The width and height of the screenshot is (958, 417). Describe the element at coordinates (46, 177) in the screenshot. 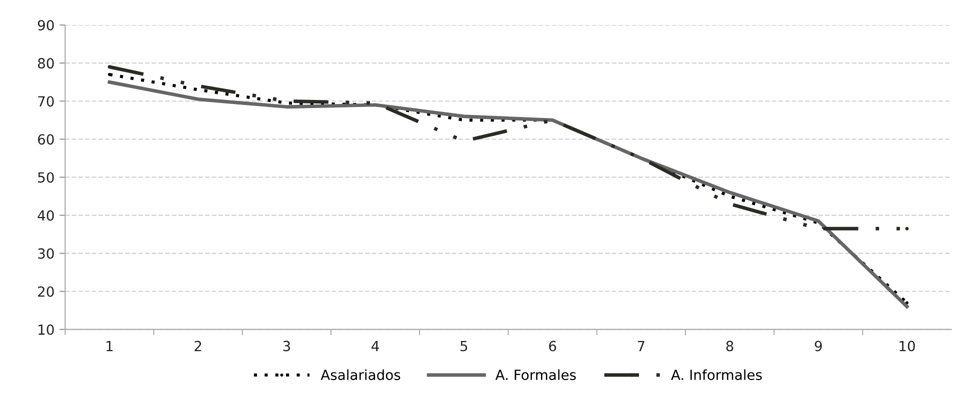

I see `y-tick-label: 50` at that location.